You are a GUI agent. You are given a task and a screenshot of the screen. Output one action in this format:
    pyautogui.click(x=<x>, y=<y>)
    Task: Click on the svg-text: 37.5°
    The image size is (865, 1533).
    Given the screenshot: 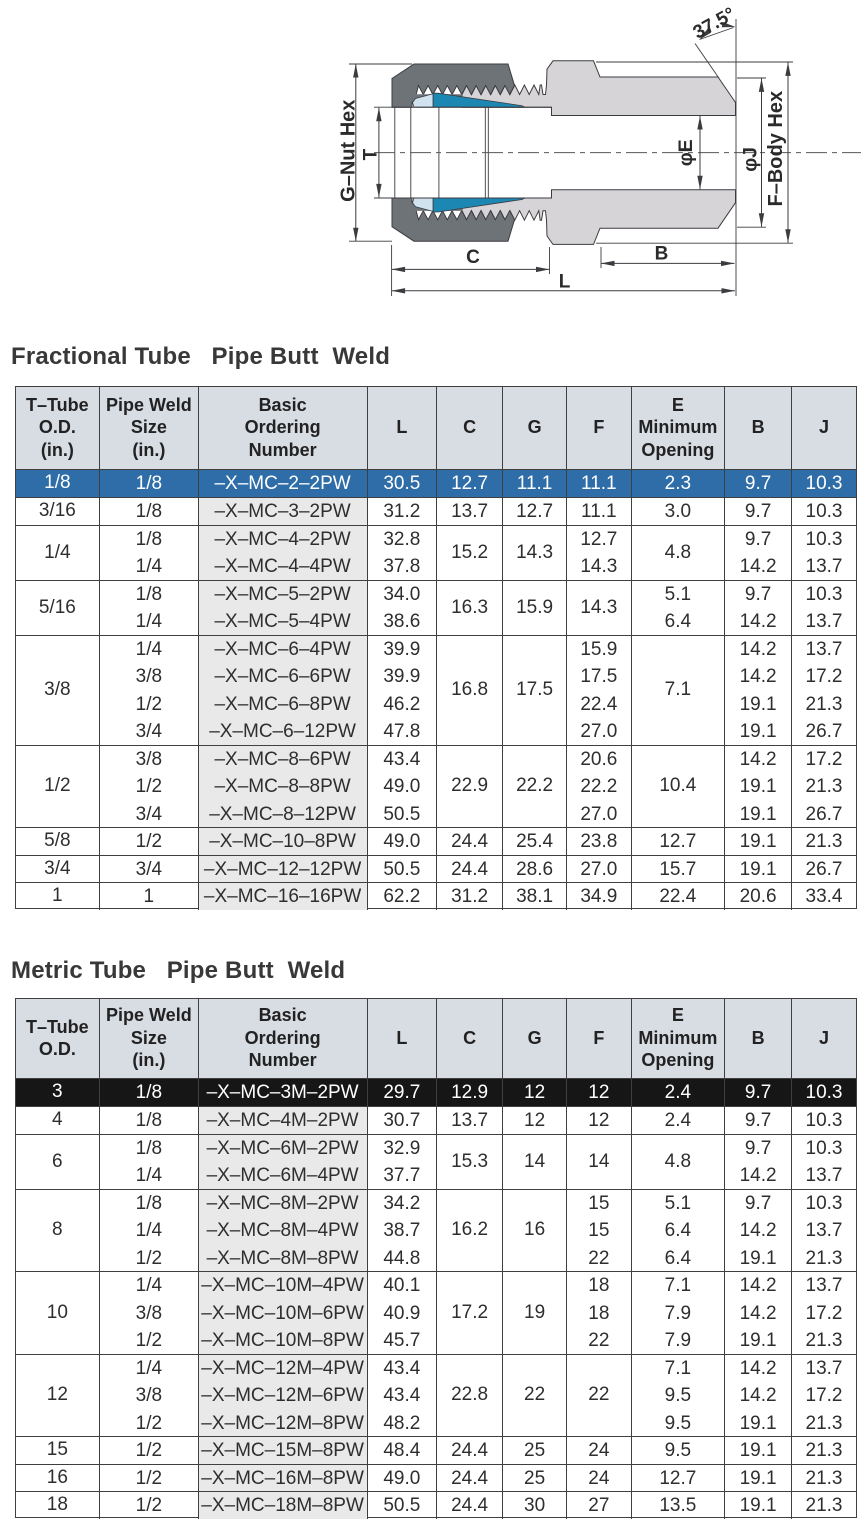 What is the action you would take?
    pyautogui.click(x=714, y=24)
    